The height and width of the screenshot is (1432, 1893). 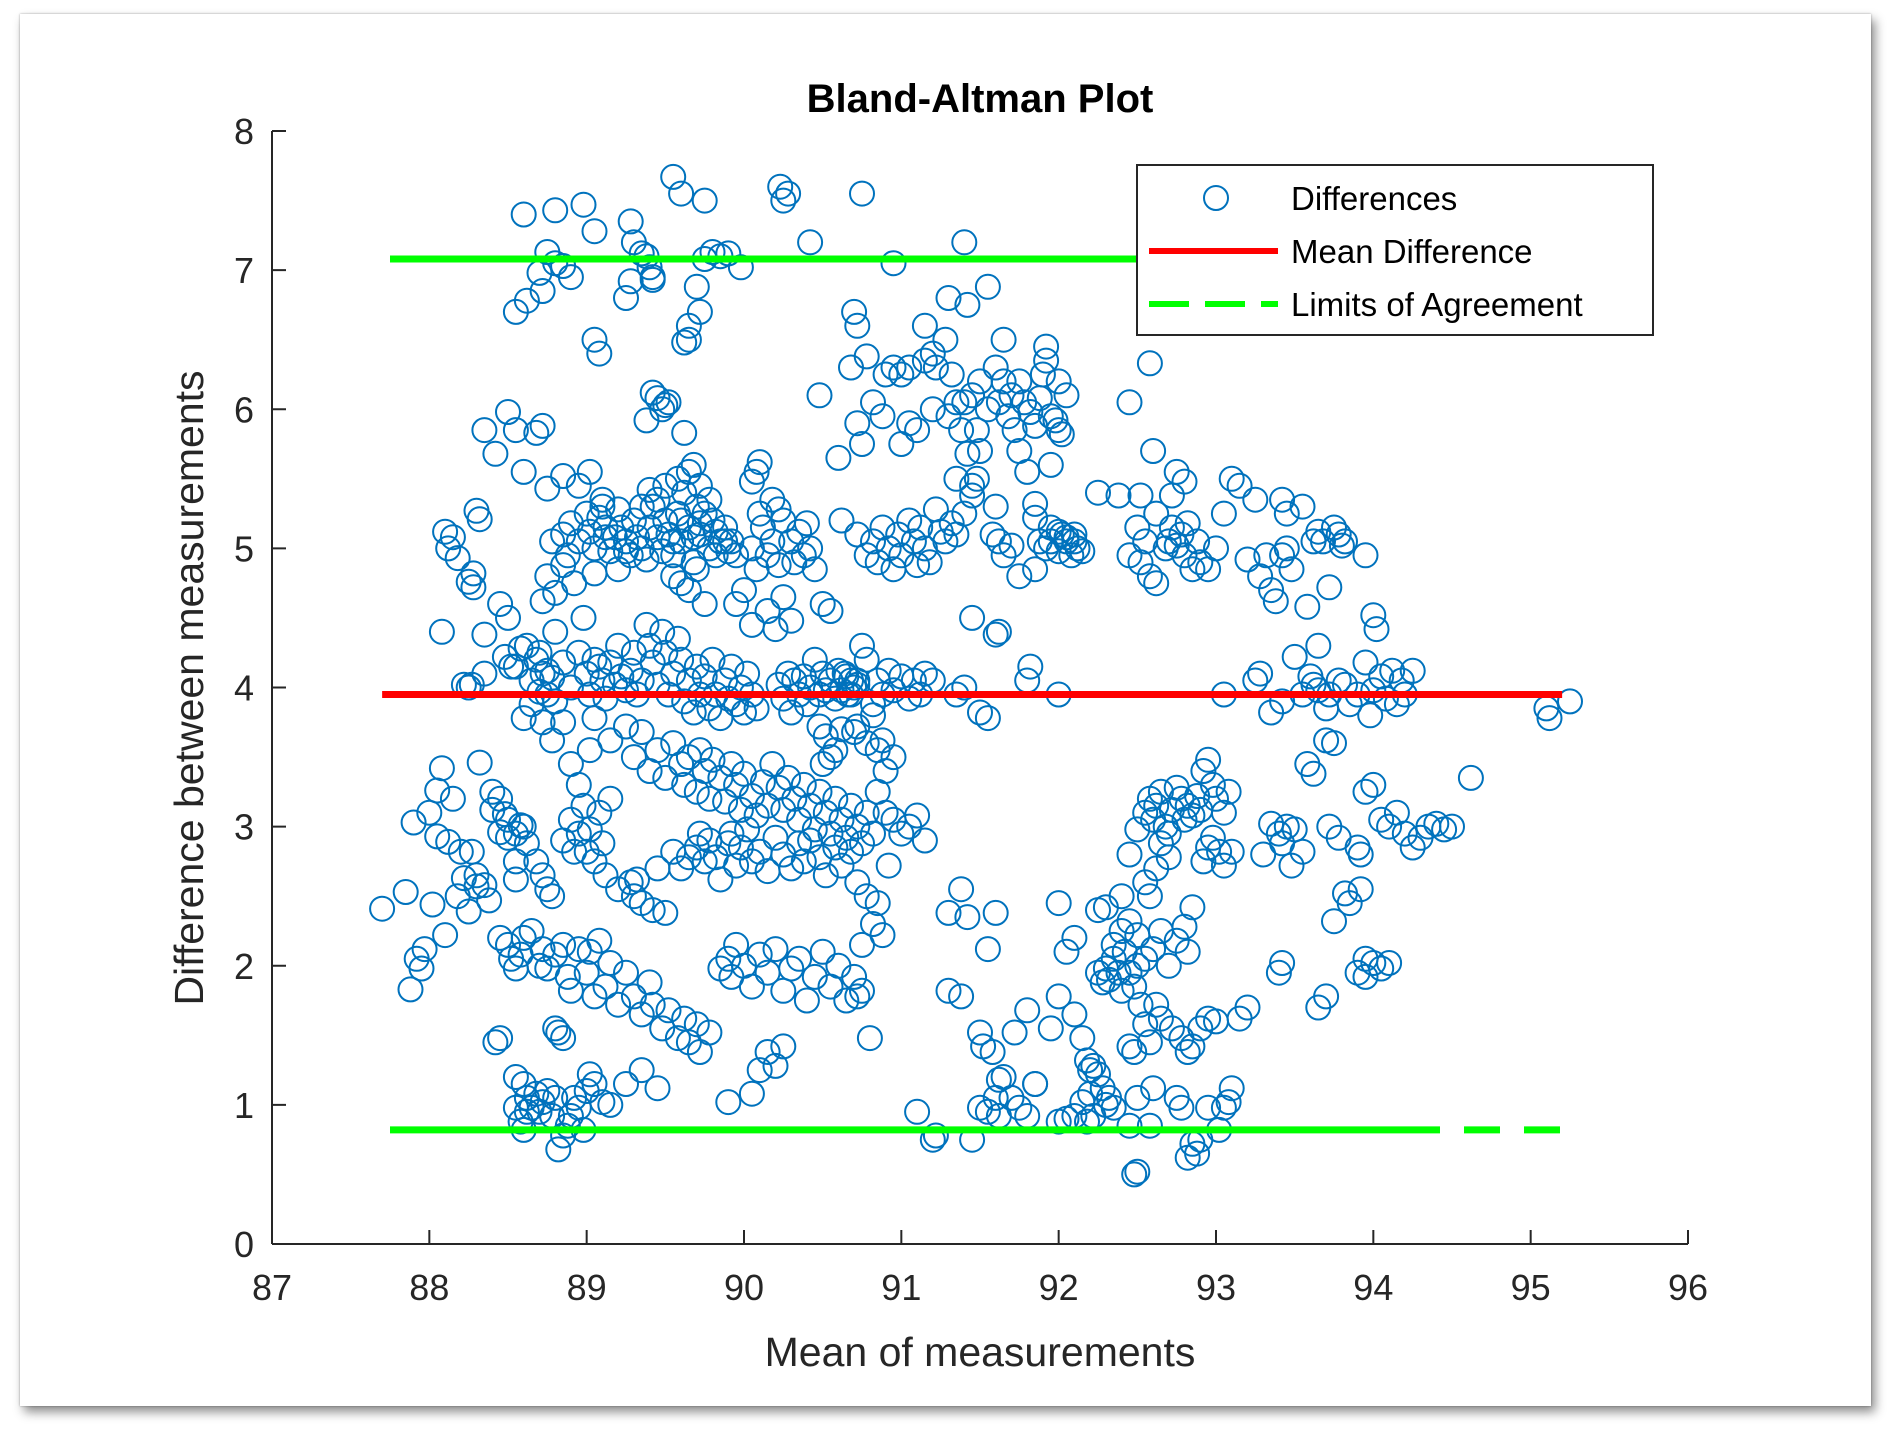 I want to click on y-tick-label: 1, so click(x=244, y=1105).